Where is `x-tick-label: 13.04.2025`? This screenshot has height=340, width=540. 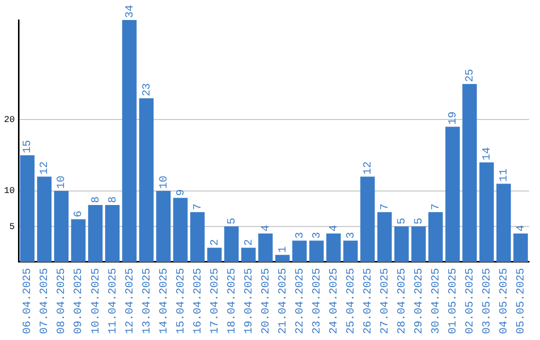 x-tick-label: 13.04.2025 is located at coordinates (147, 301).